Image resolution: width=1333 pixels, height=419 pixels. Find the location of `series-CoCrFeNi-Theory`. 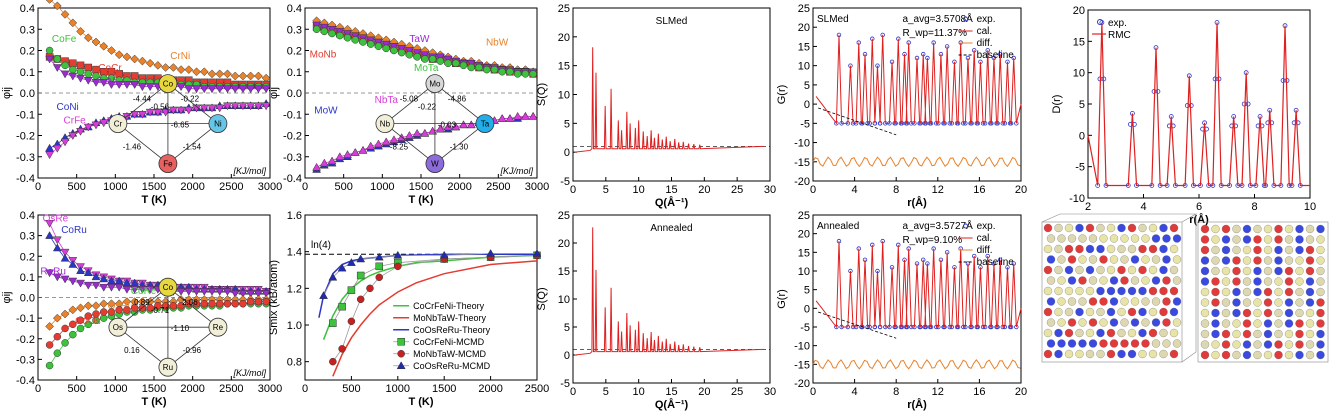

series-CoCrFeNi-Theory is located at coordinates (430, 297).